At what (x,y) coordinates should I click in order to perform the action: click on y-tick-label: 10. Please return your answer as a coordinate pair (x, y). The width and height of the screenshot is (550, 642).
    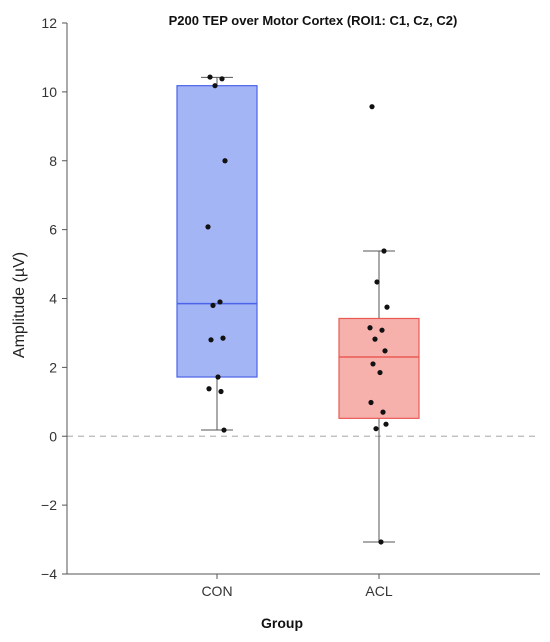
    Looking at the image, I should click on (49, 92).